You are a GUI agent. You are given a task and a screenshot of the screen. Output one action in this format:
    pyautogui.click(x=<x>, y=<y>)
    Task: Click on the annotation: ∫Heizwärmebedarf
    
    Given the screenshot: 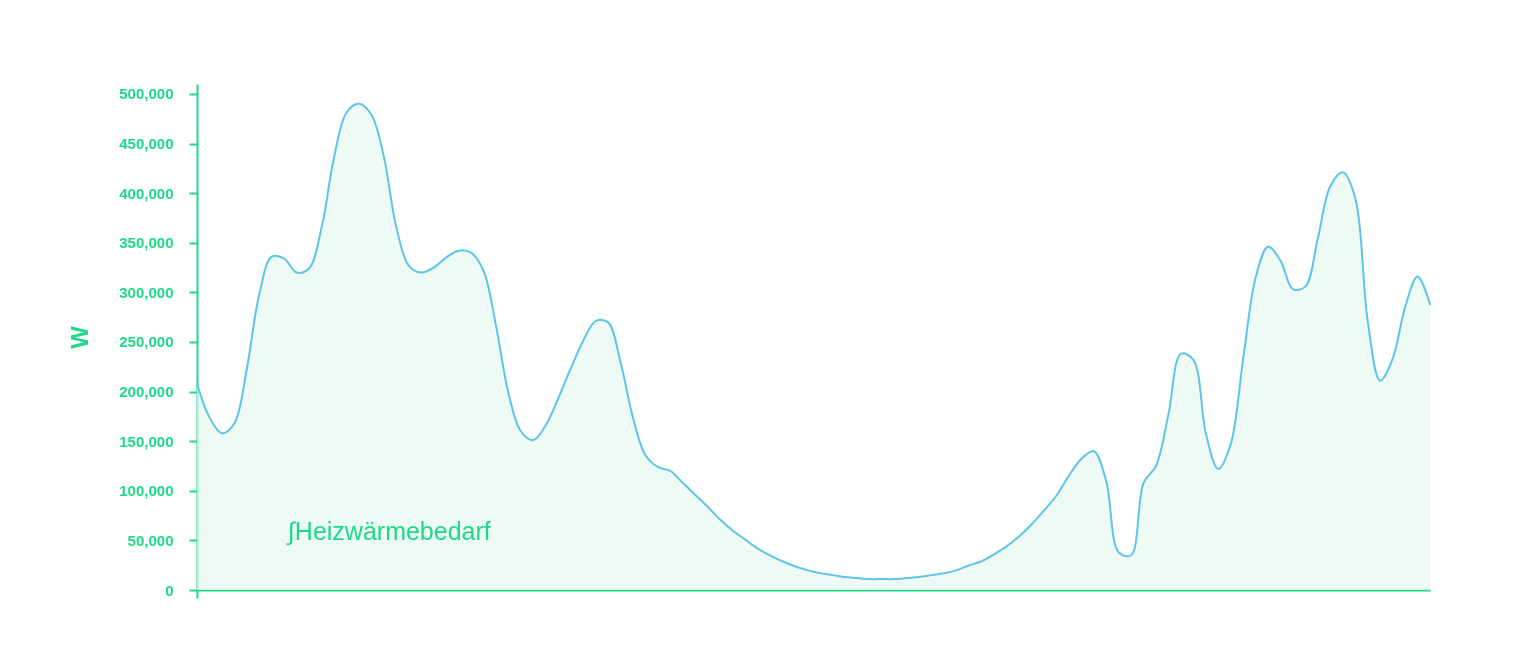 What is the action you would take?
    pyautogui.click(x=388, y=531)
    